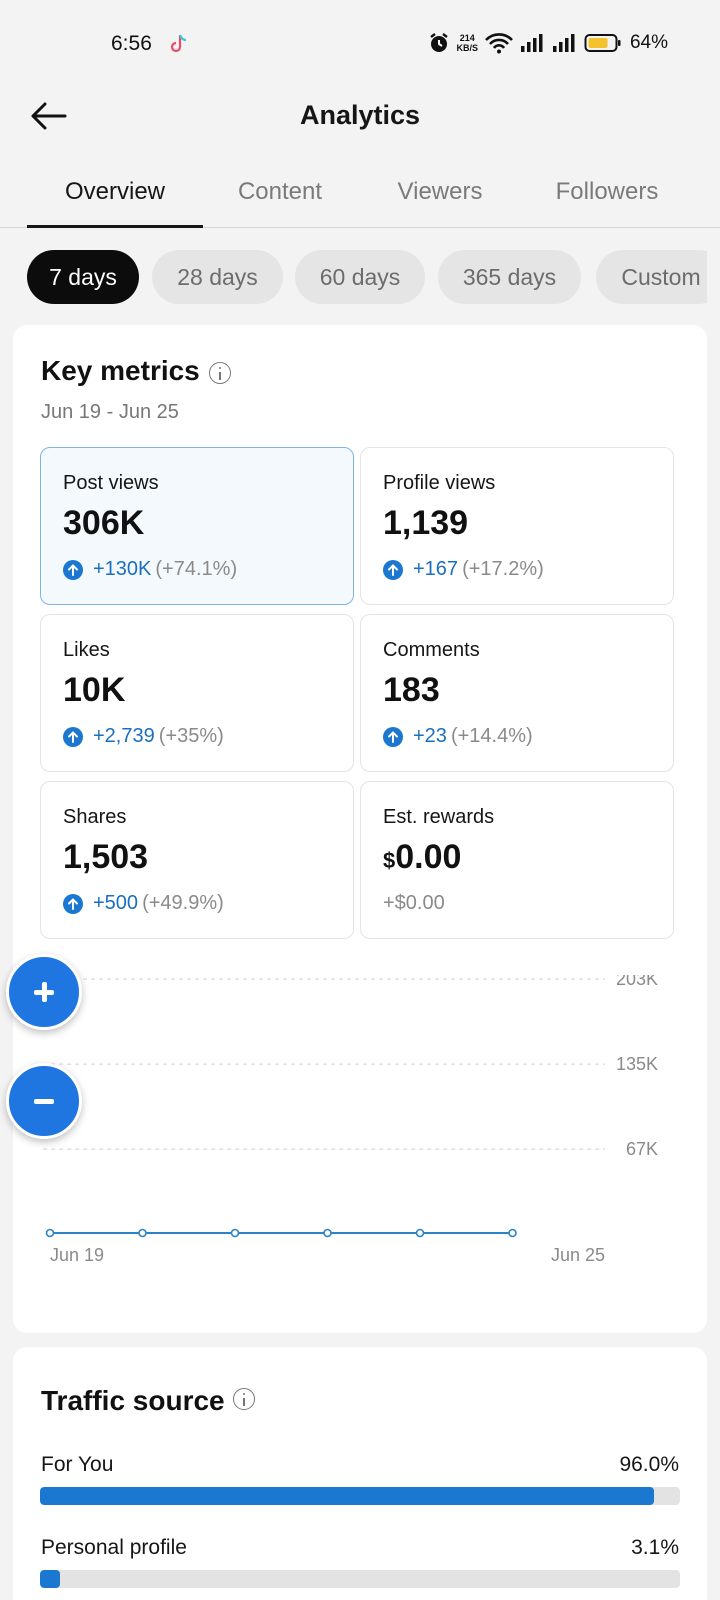  Describe the element at coordinates (280, 191) in the screenshot. I see `tab-content: Content` at that location.